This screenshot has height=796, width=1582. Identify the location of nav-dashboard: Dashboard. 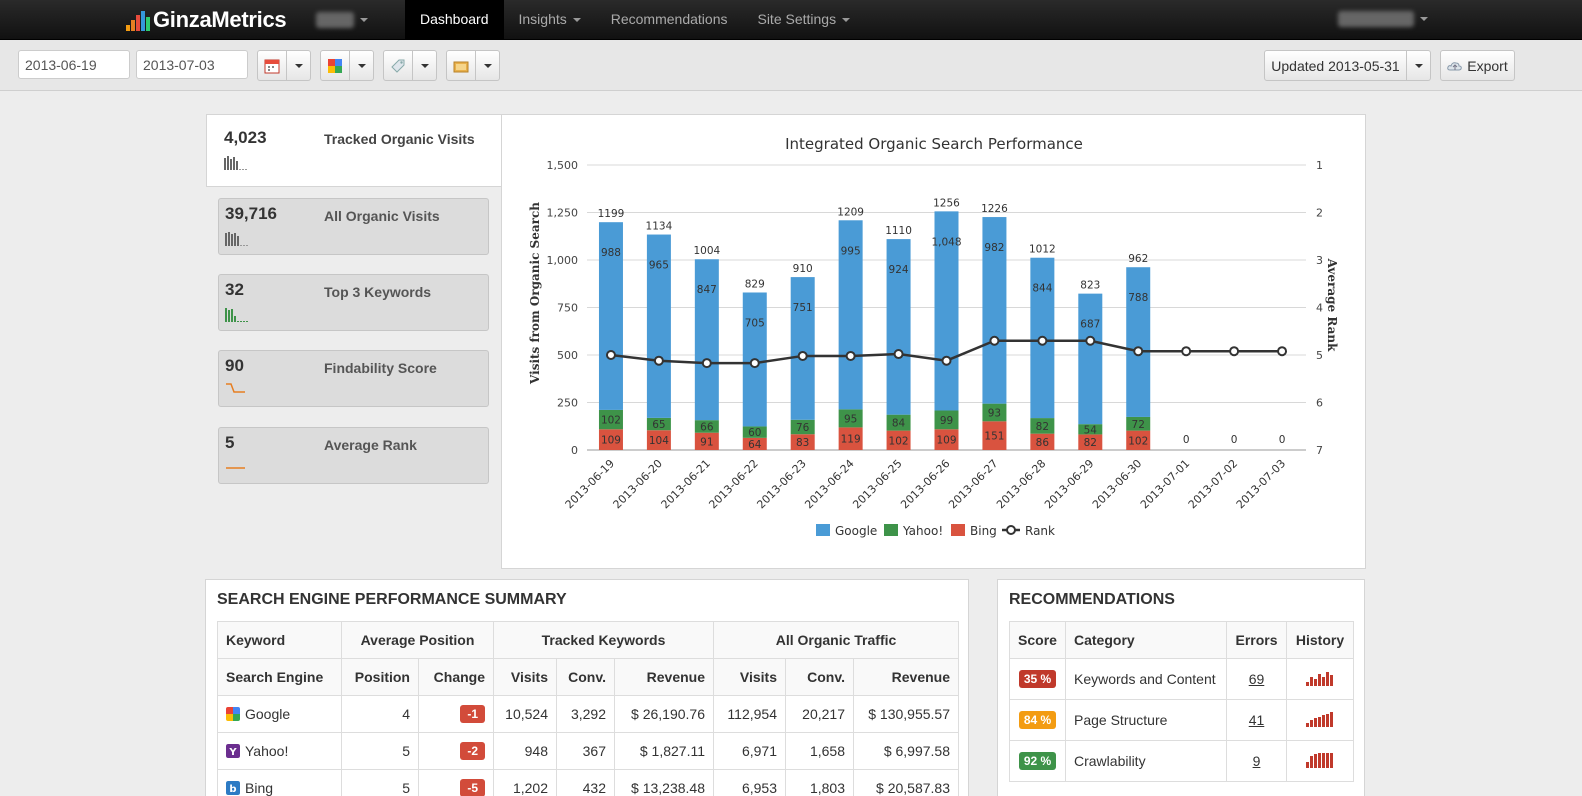
(454, 20).